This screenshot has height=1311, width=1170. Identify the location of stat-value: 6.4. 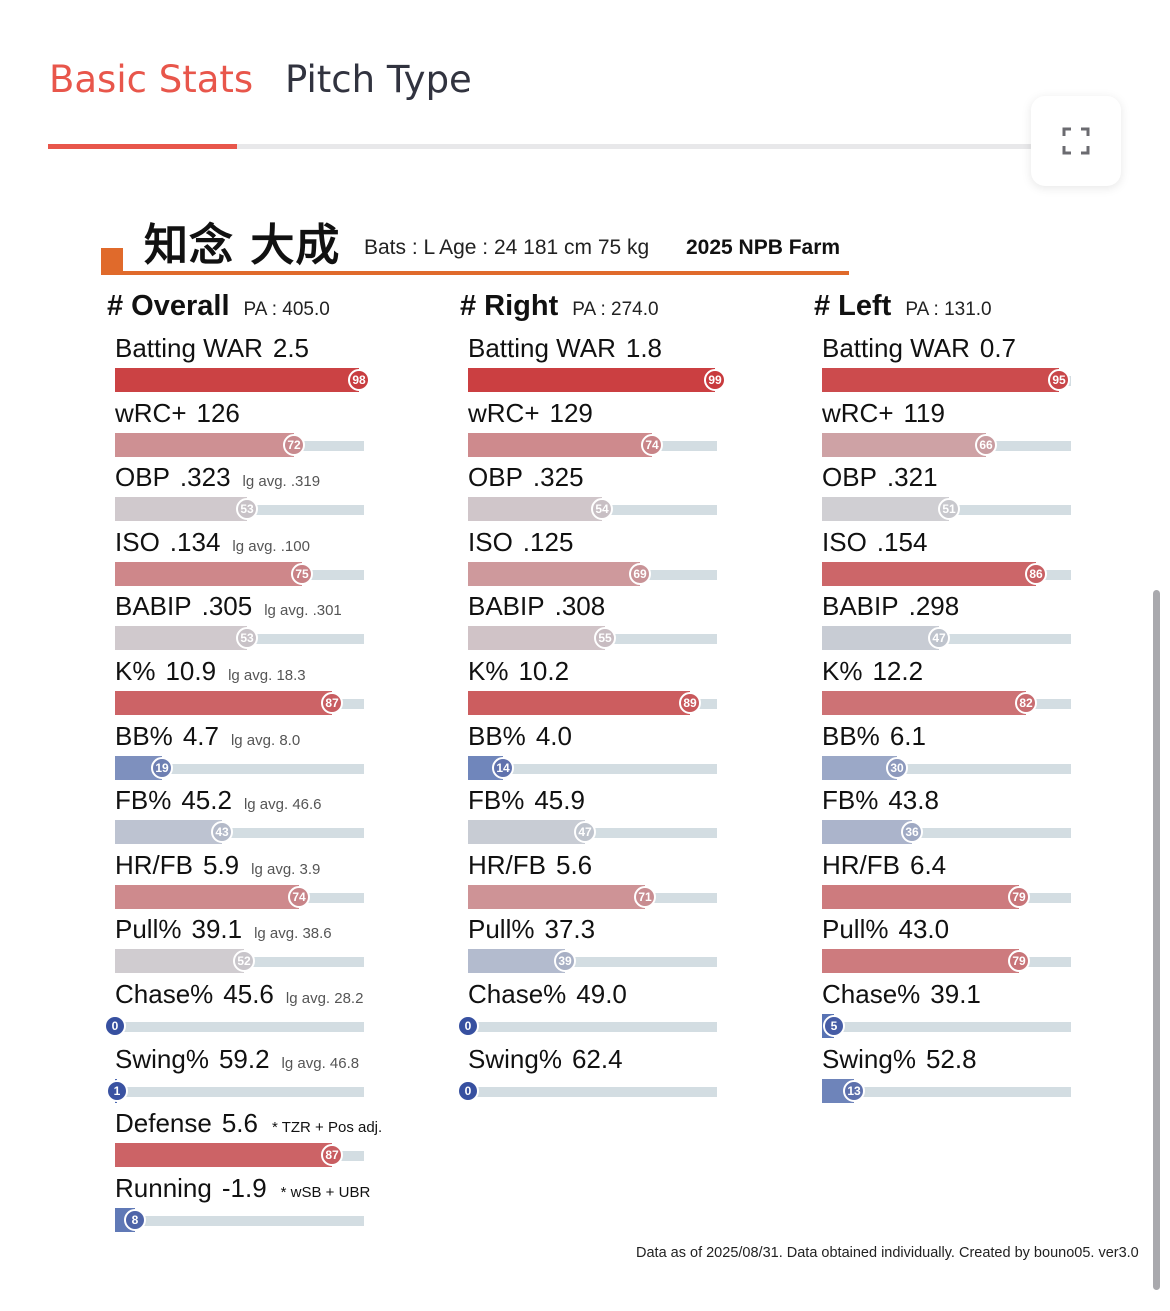
(928, 864).